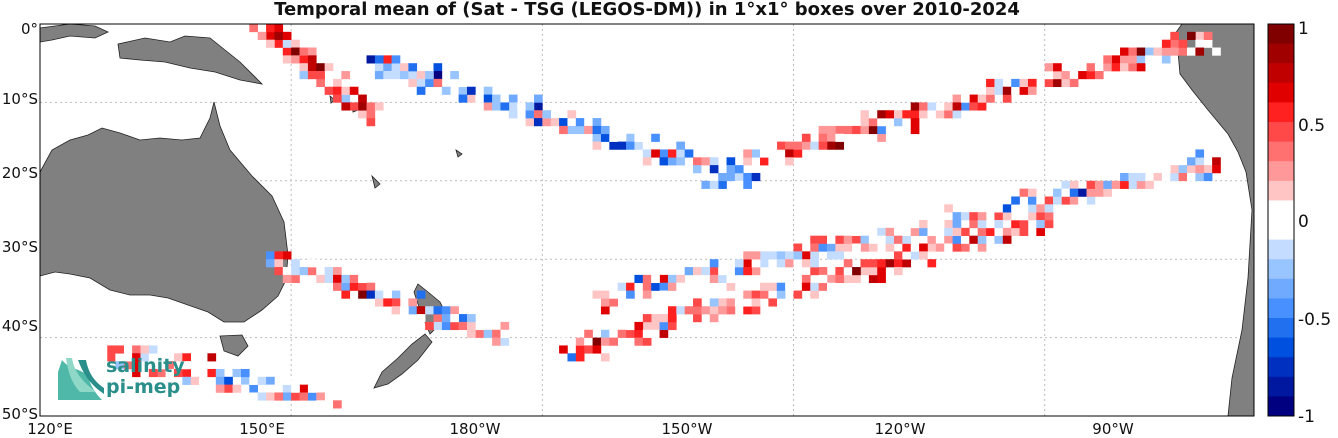 The height and width of the screenshot is (438, 1338). What do you see at coordinates (20, 414) in the screenshot?
I see `y-tick-label: 50°S` at bounding box center [20, 414].